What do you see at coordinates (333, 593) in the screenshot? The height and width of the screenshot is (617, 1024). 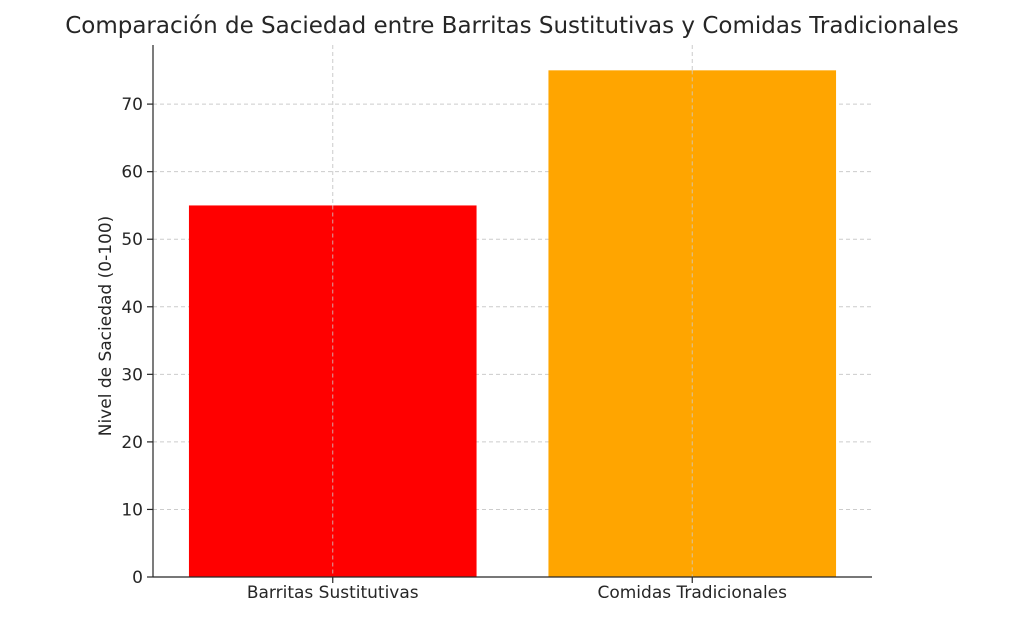 I see `x-tick-label: Barritas Sustitutivas` at bounding box center [333, 593].